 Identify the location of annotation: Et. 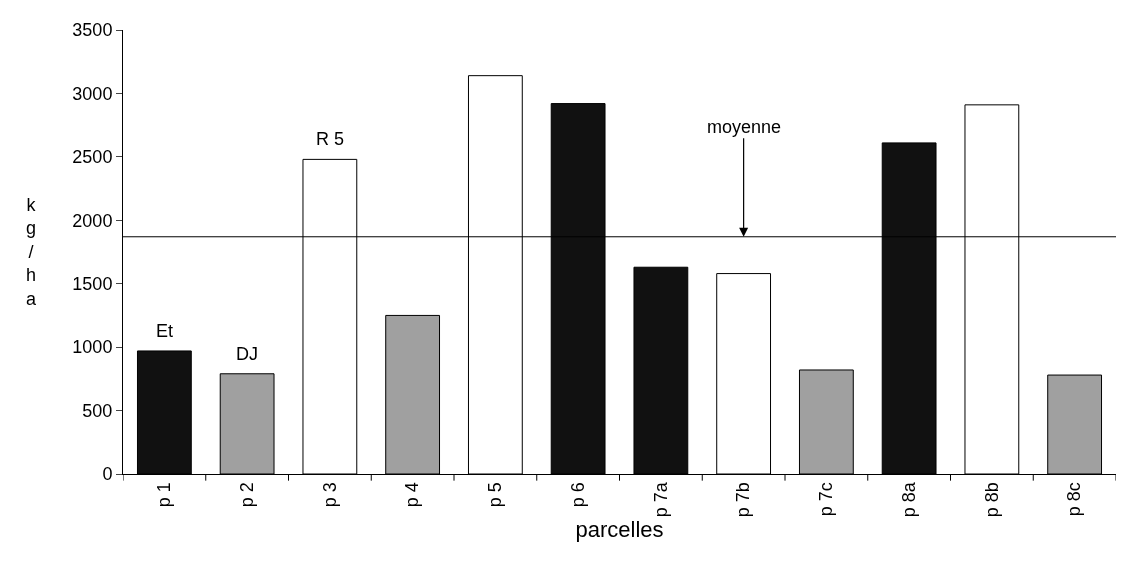
(165, 331).